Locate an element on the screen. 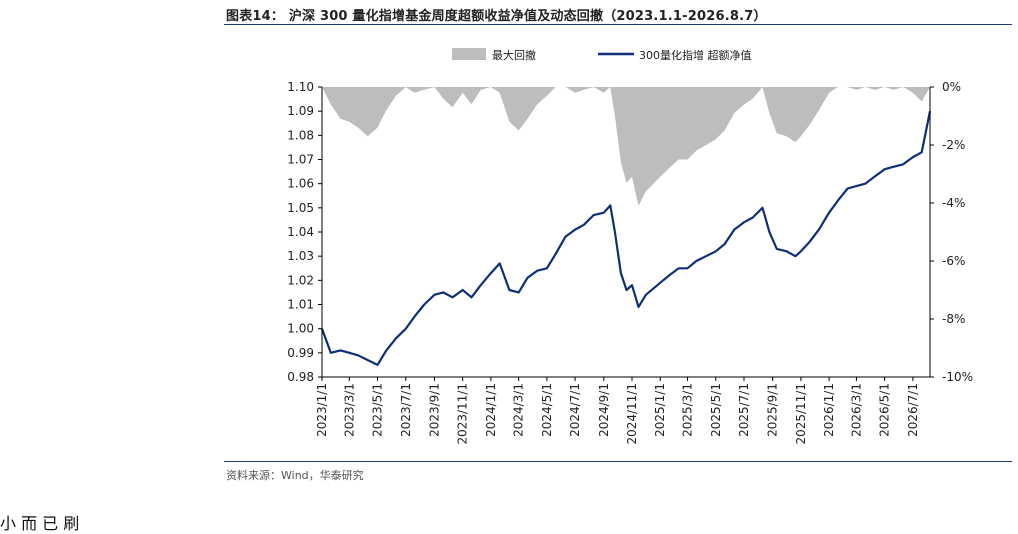  x-tick-label: 2023/9/1 is located at coordinates (434, 410).